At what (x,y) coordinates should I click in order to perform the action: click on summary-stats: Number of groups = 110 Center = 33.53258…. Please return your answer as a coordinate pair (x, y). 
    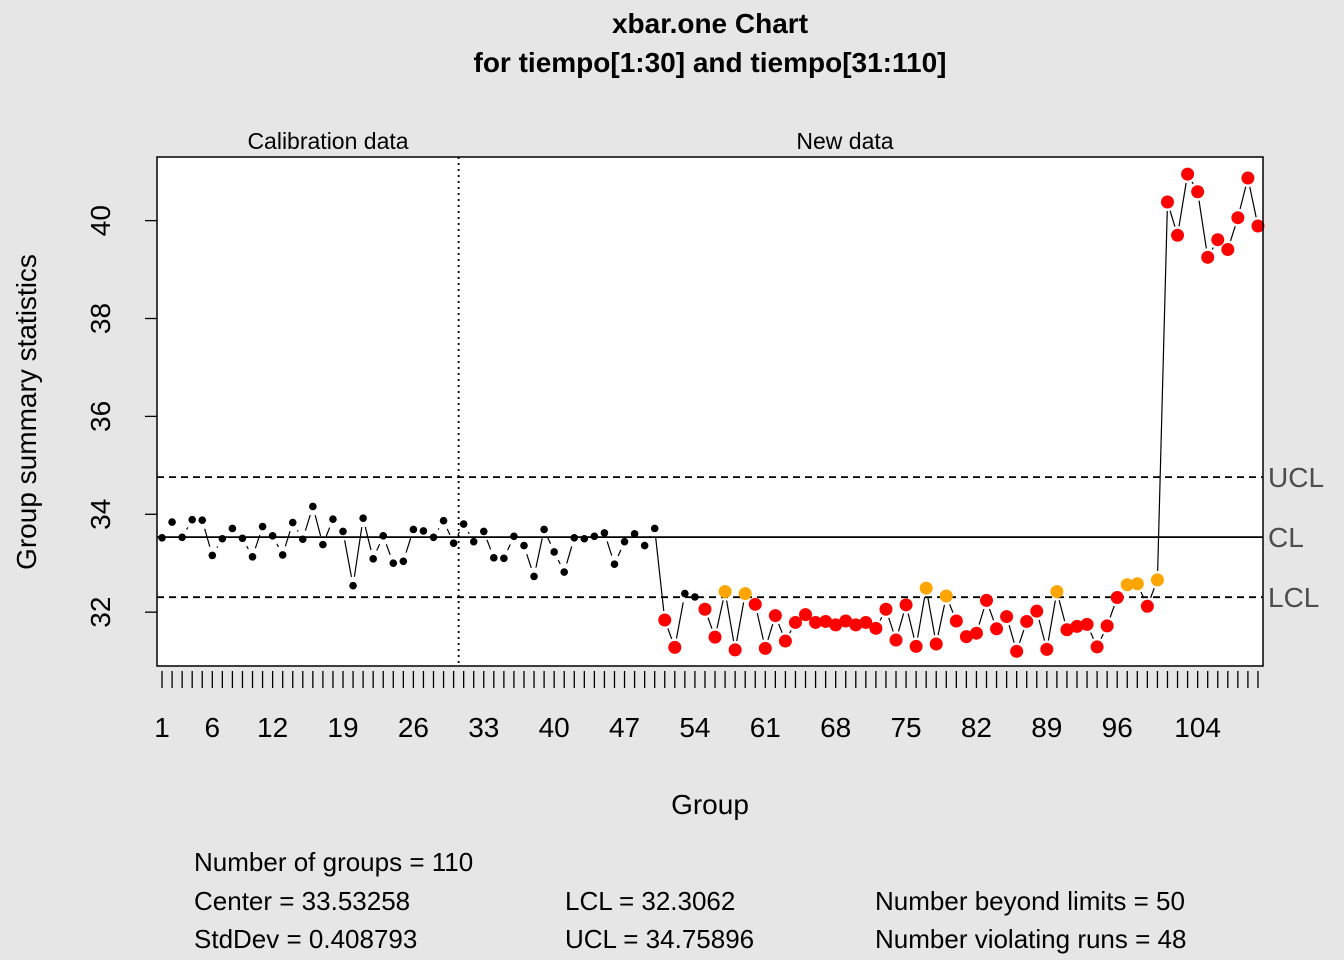
    Looking at the image, I should click on (690, 900).